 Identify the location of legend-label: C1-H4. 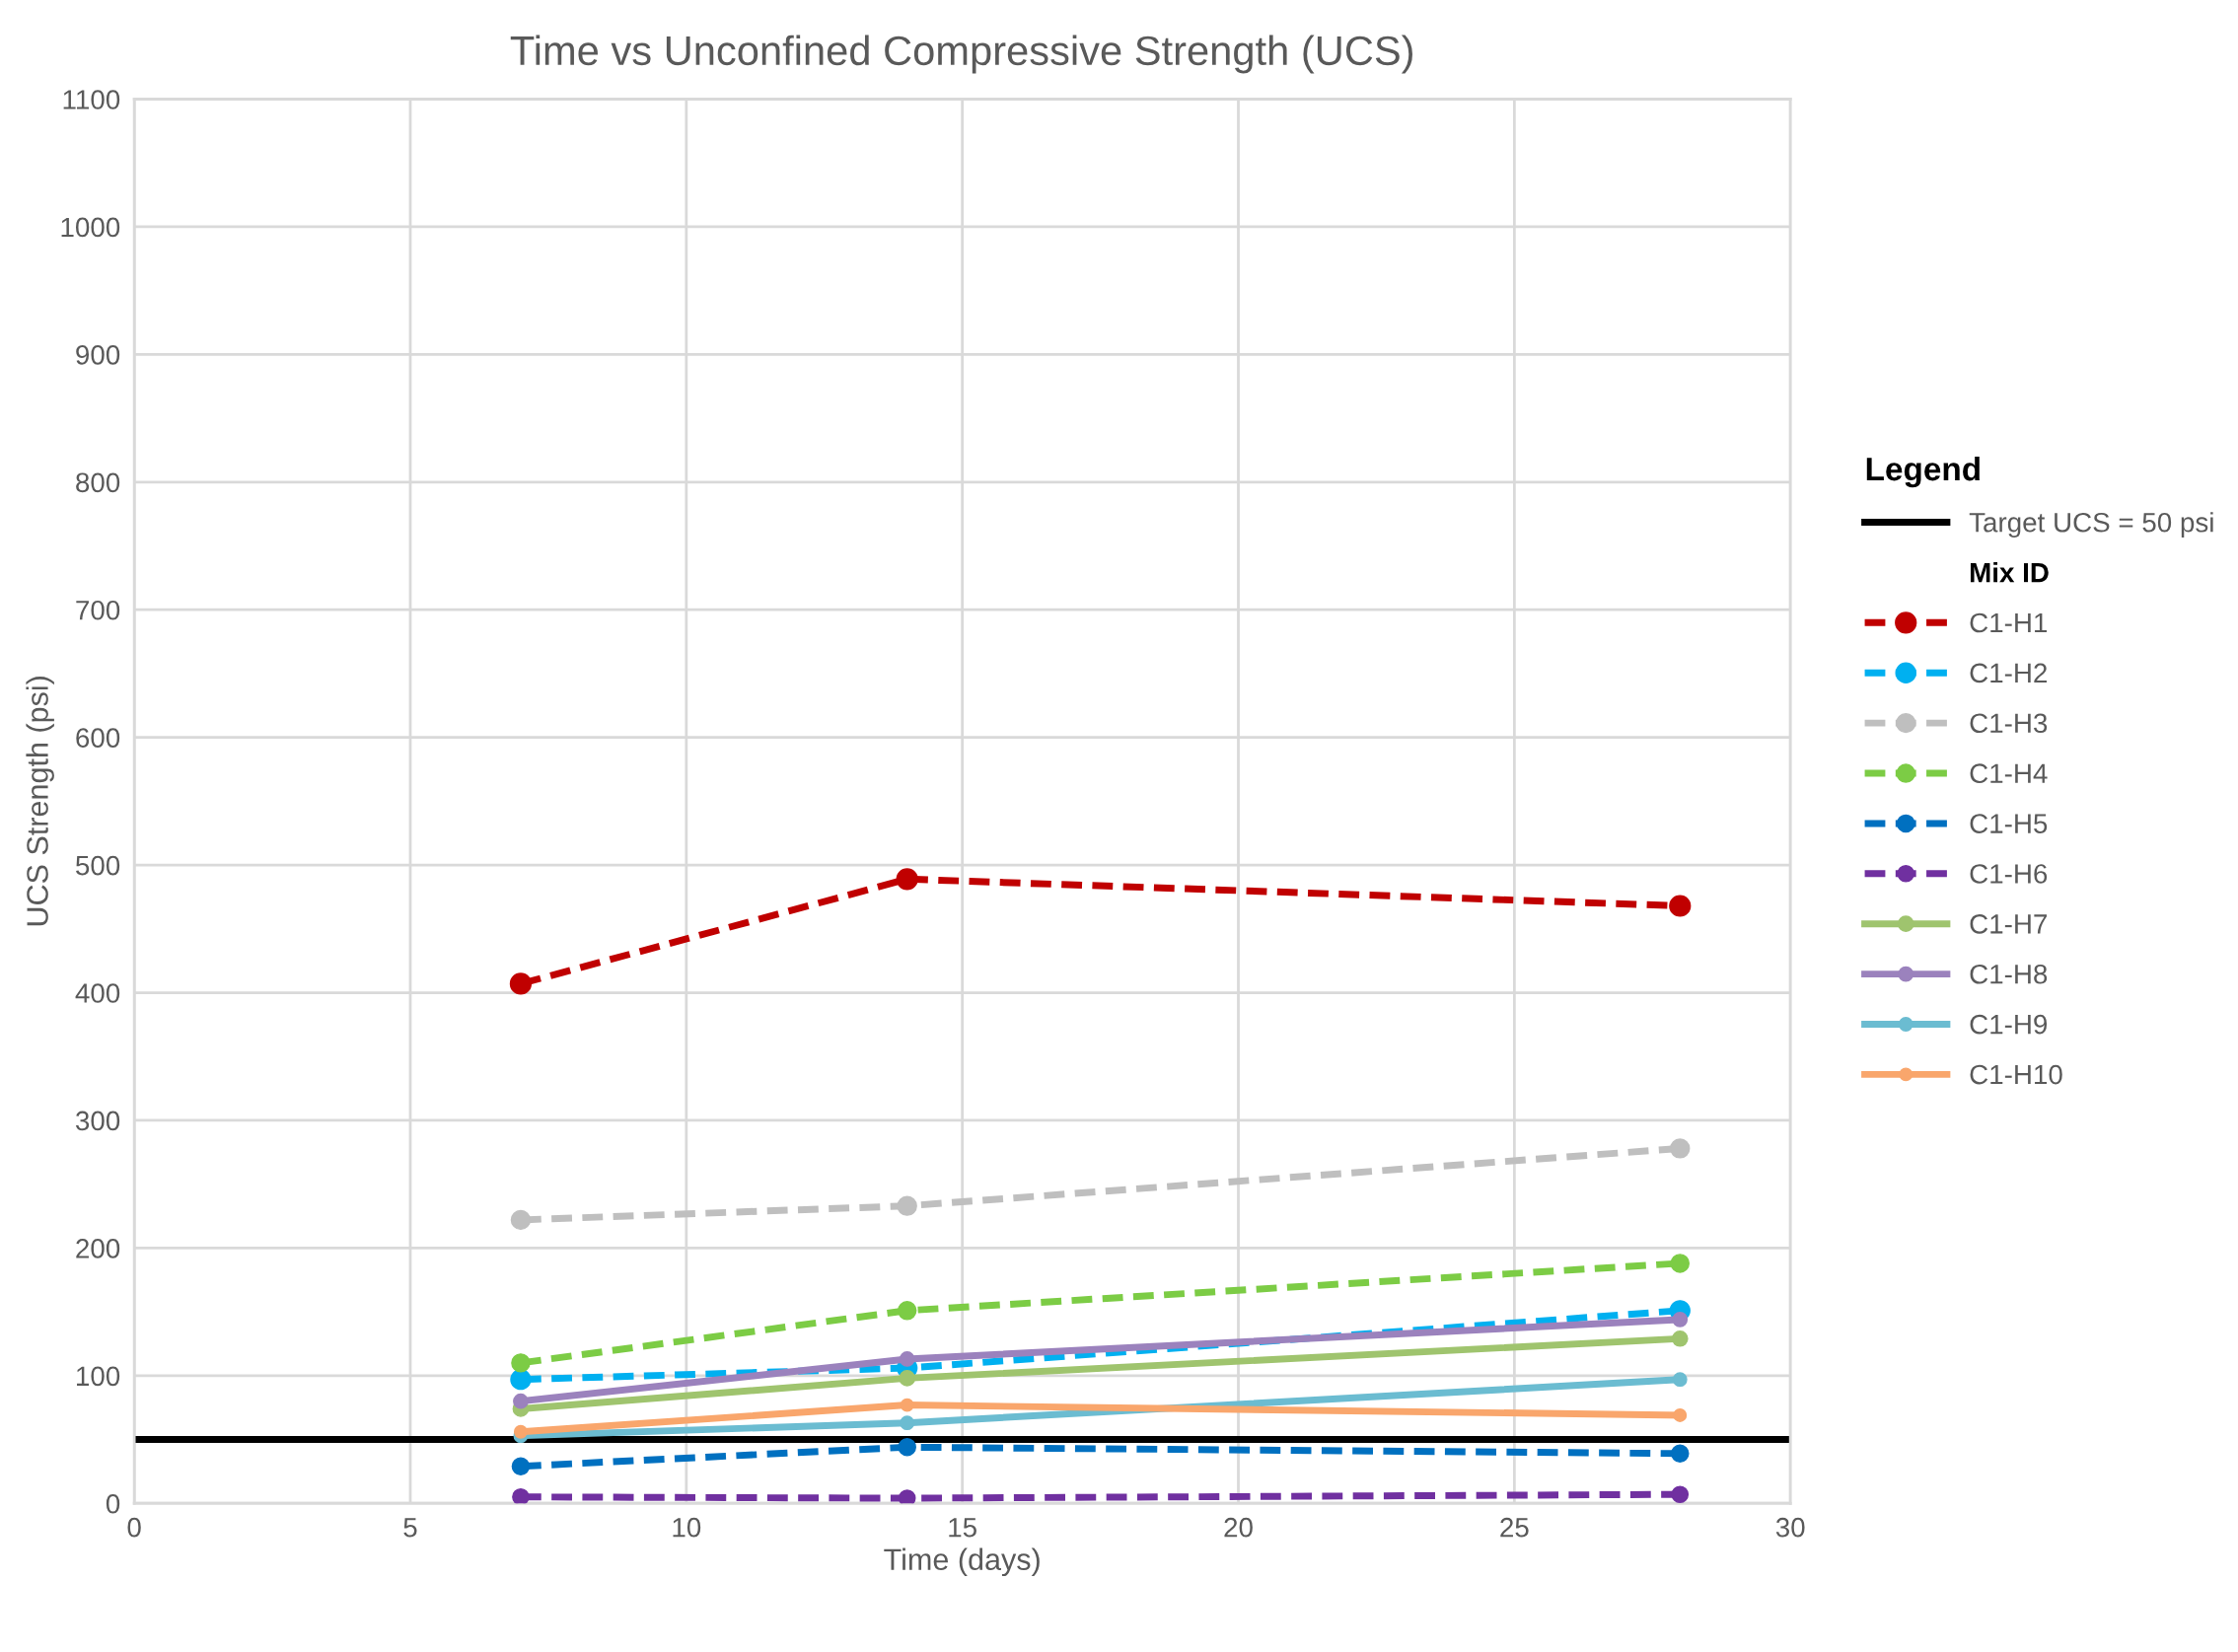
(2009, 774).